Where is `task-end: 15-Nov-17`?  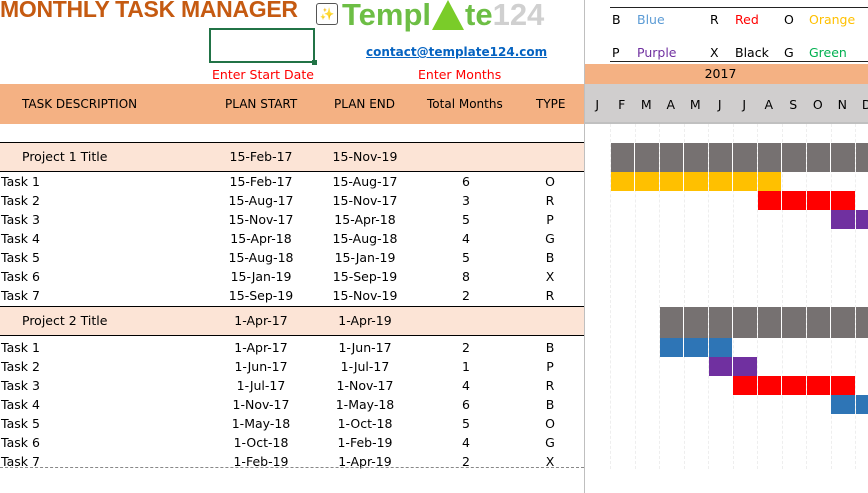
task-end: 15-Nov-17 is located at coordinates (365, 200).